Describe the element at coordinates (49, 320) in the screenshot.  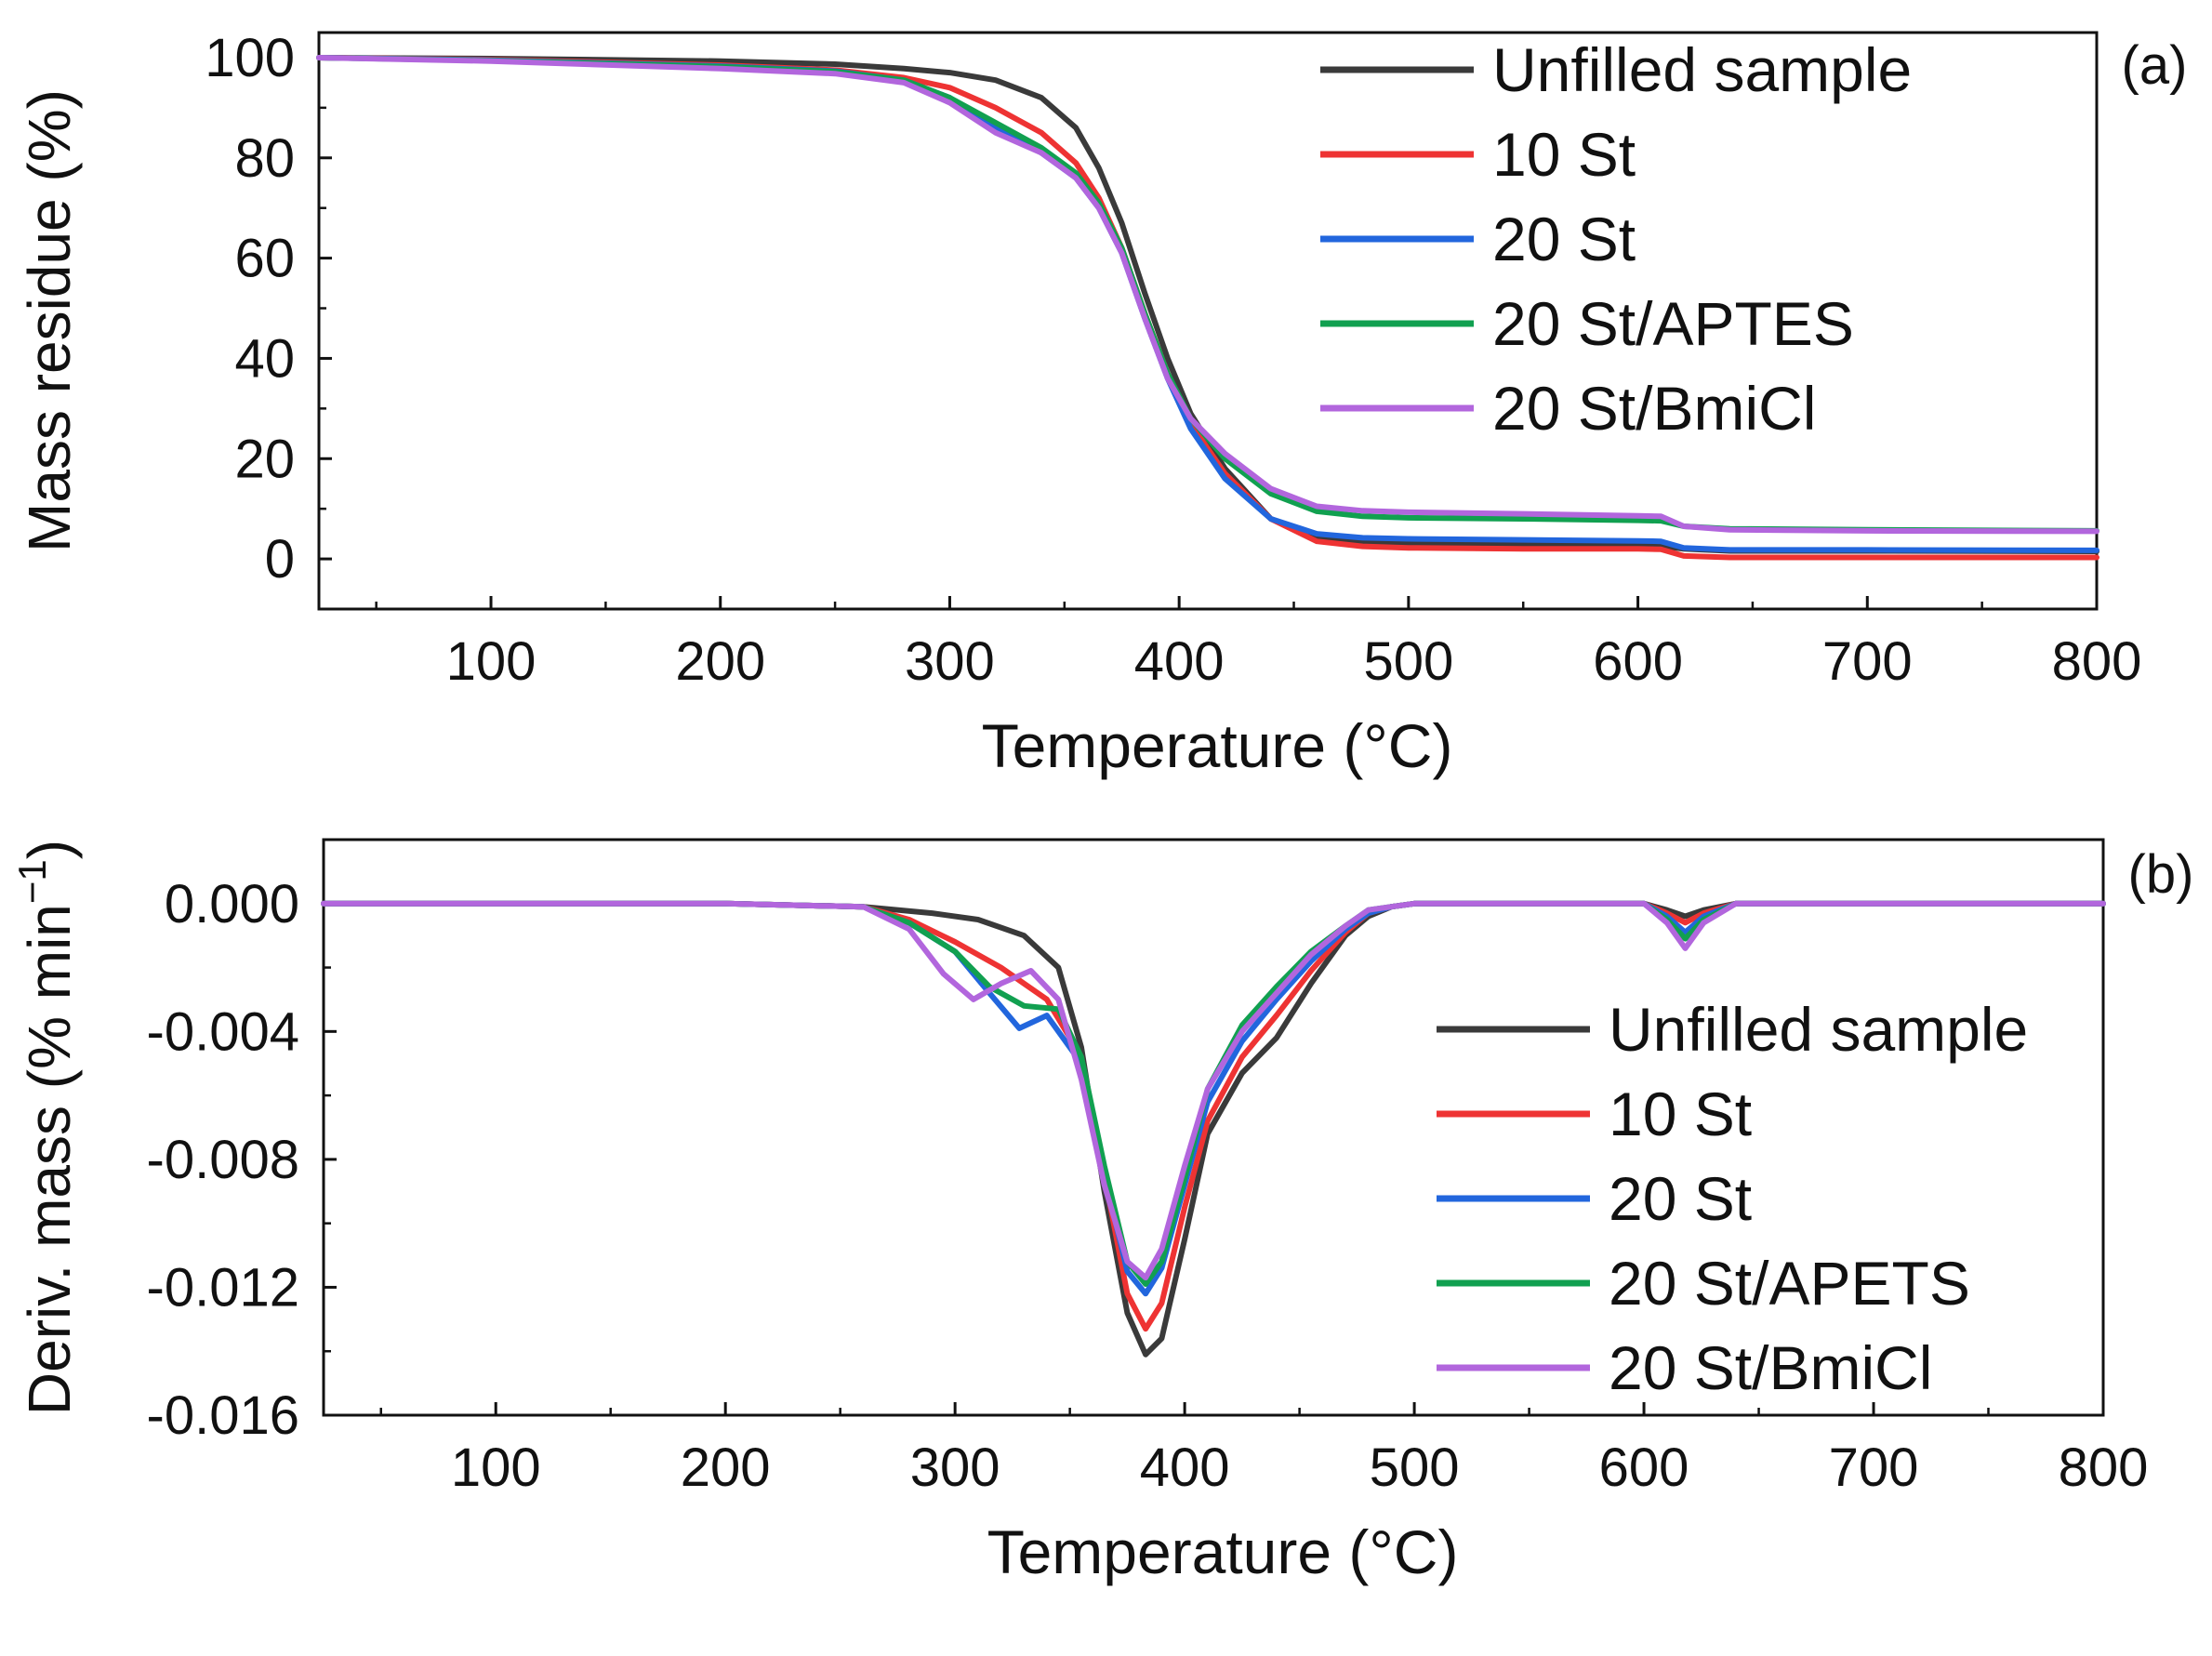
I see `y-axis-label: Mass residue (%)` at that location.